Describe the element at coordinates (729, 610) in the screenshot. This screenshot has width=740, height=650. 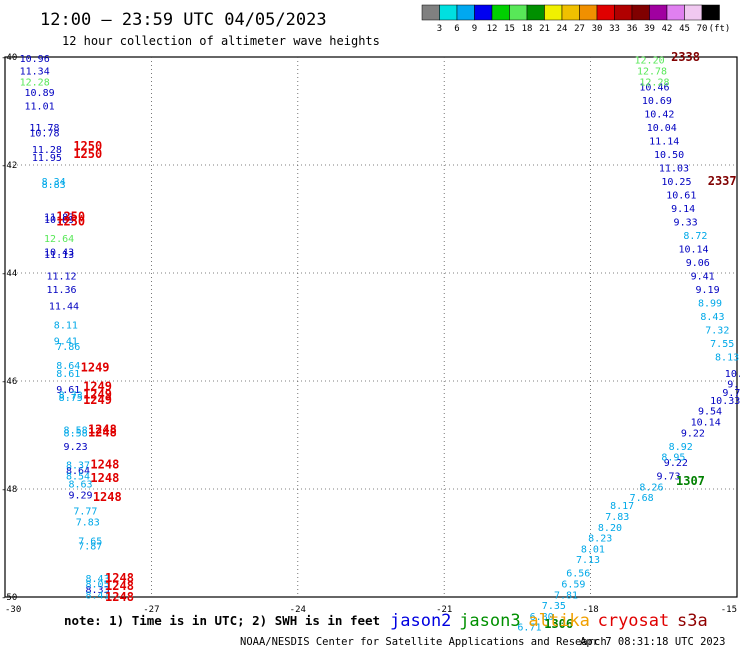
I see `x-tick-label: -15` at that location.